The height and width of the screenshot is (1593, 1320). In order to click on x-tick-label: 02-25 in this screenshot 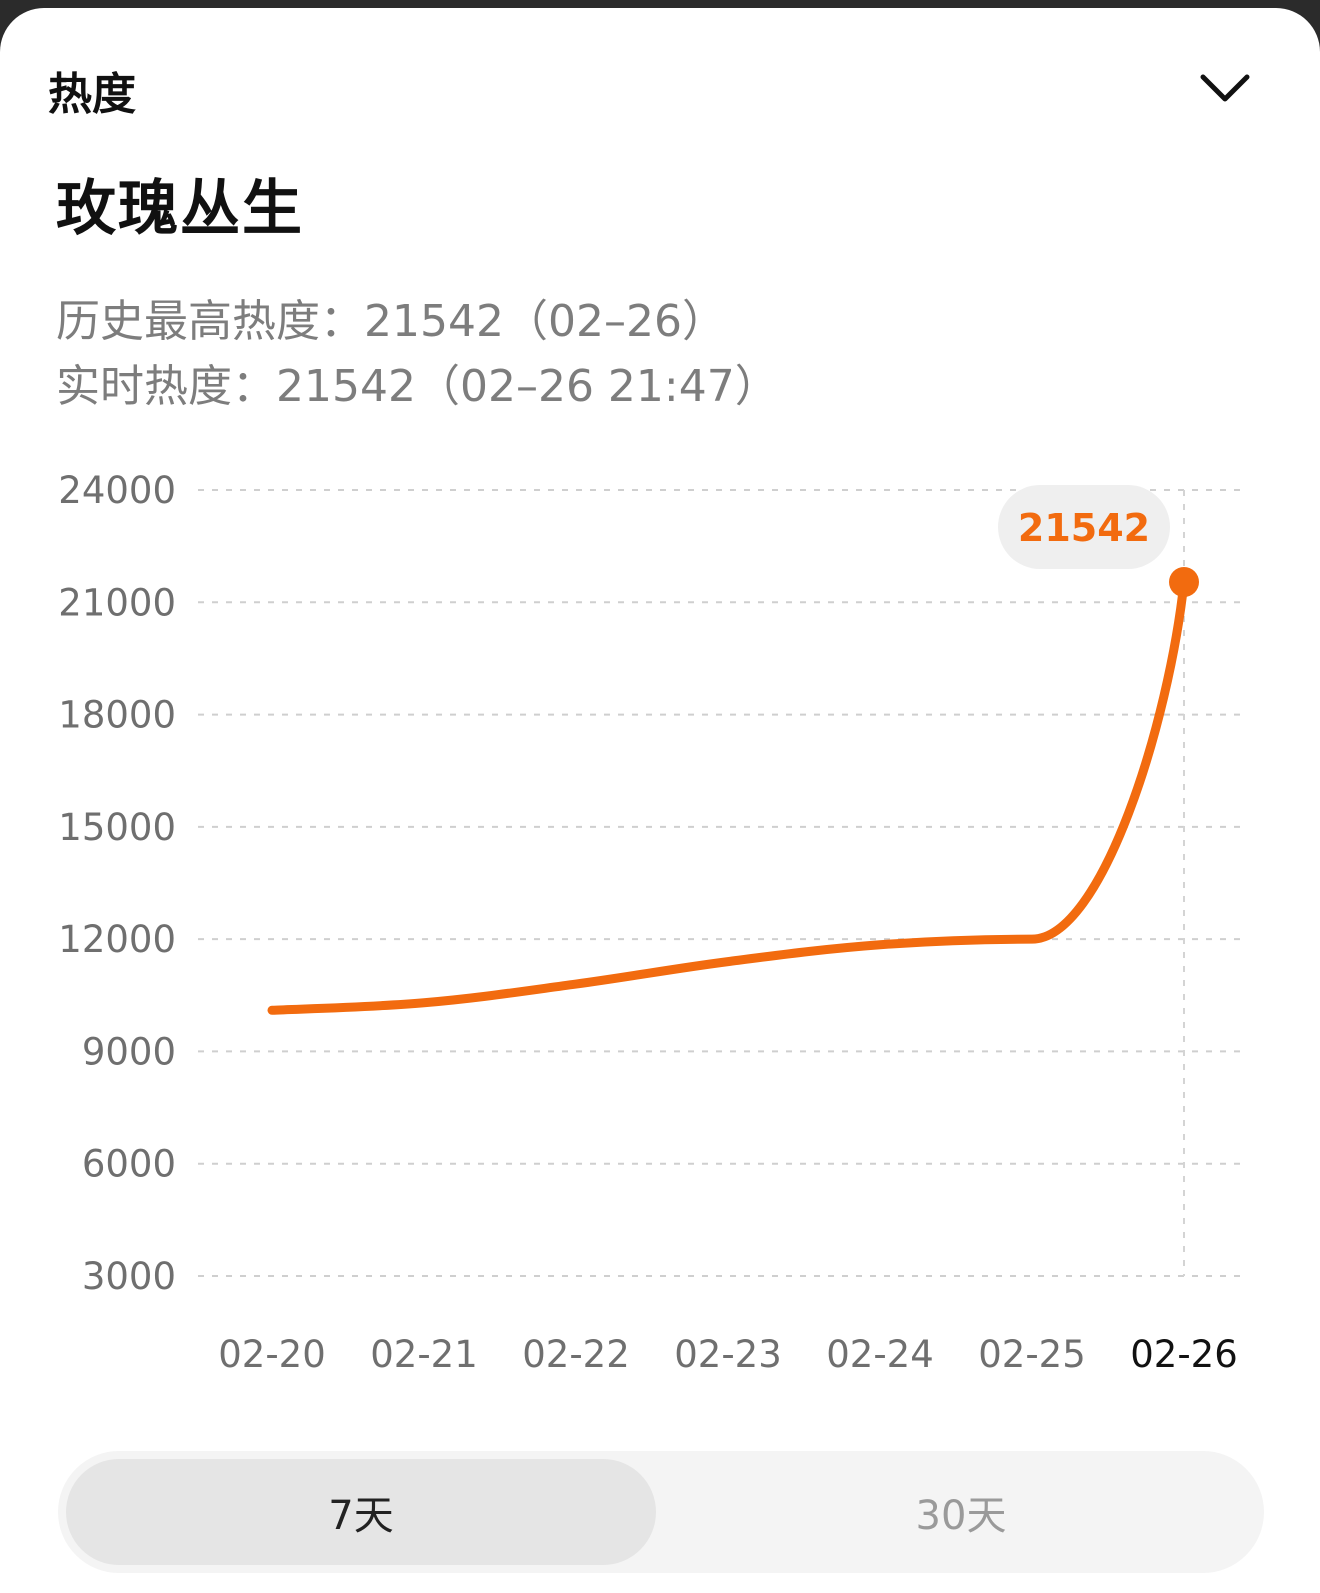, I will do `click(1032, 1354)`.